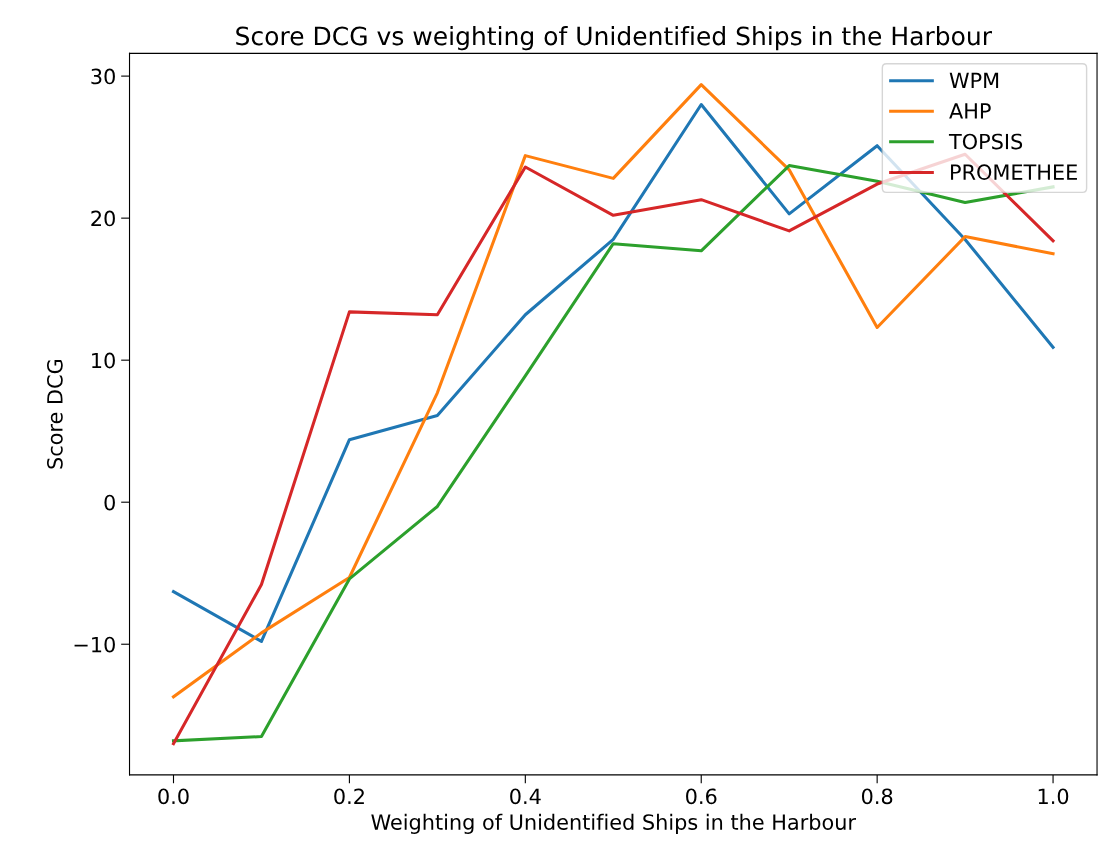  Describe the element at coordinates (103, 218) in the screenshot. I see `y-tick-label: 20` at that location.